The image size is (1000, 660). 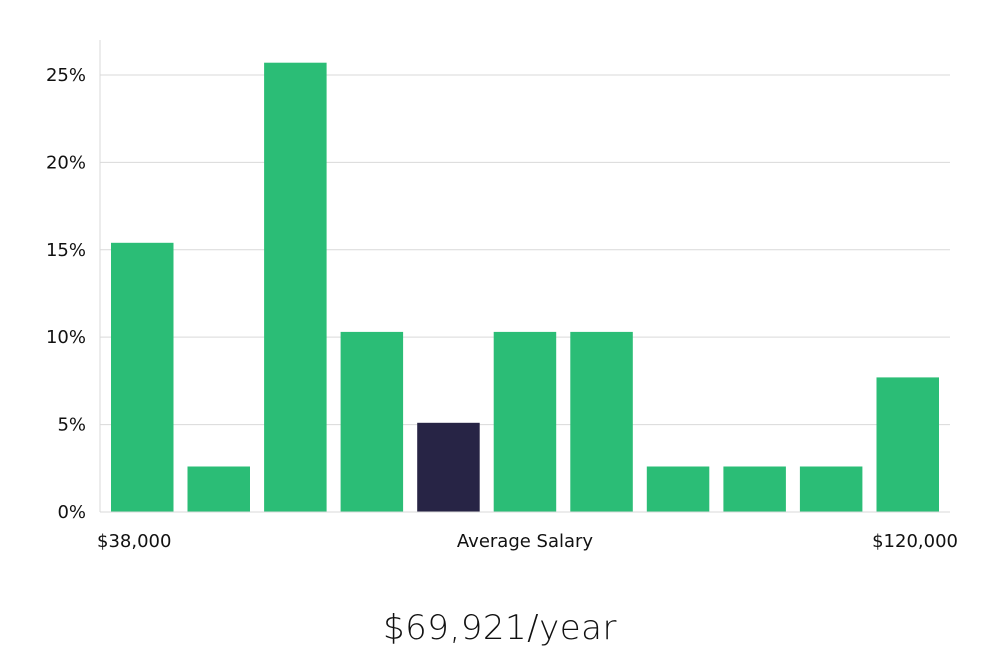 I want to click on average-salary-value: $69,921/year, so click(x=500, y=628).